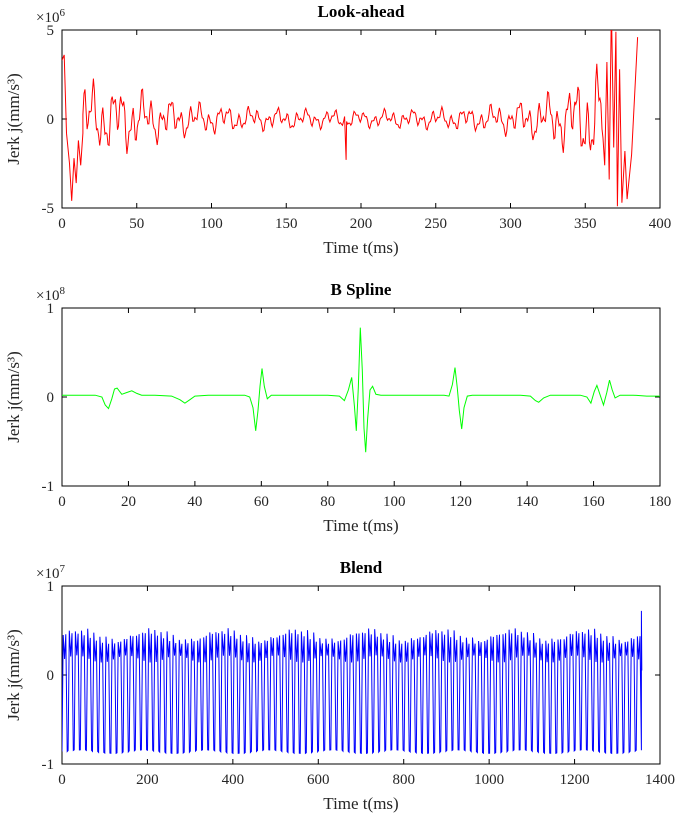  What do you see at coordinates (527, 502) in the screenshot?
I see `svg-text: 140` at bounding box center [527, 502].